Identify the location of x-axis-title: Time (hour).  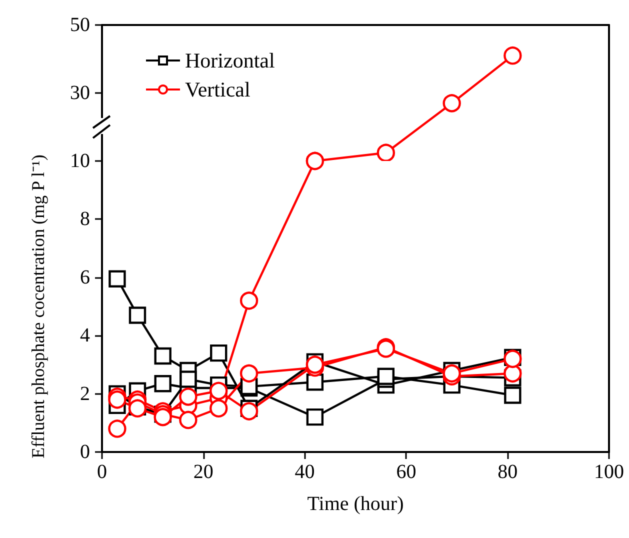
(355, 504).